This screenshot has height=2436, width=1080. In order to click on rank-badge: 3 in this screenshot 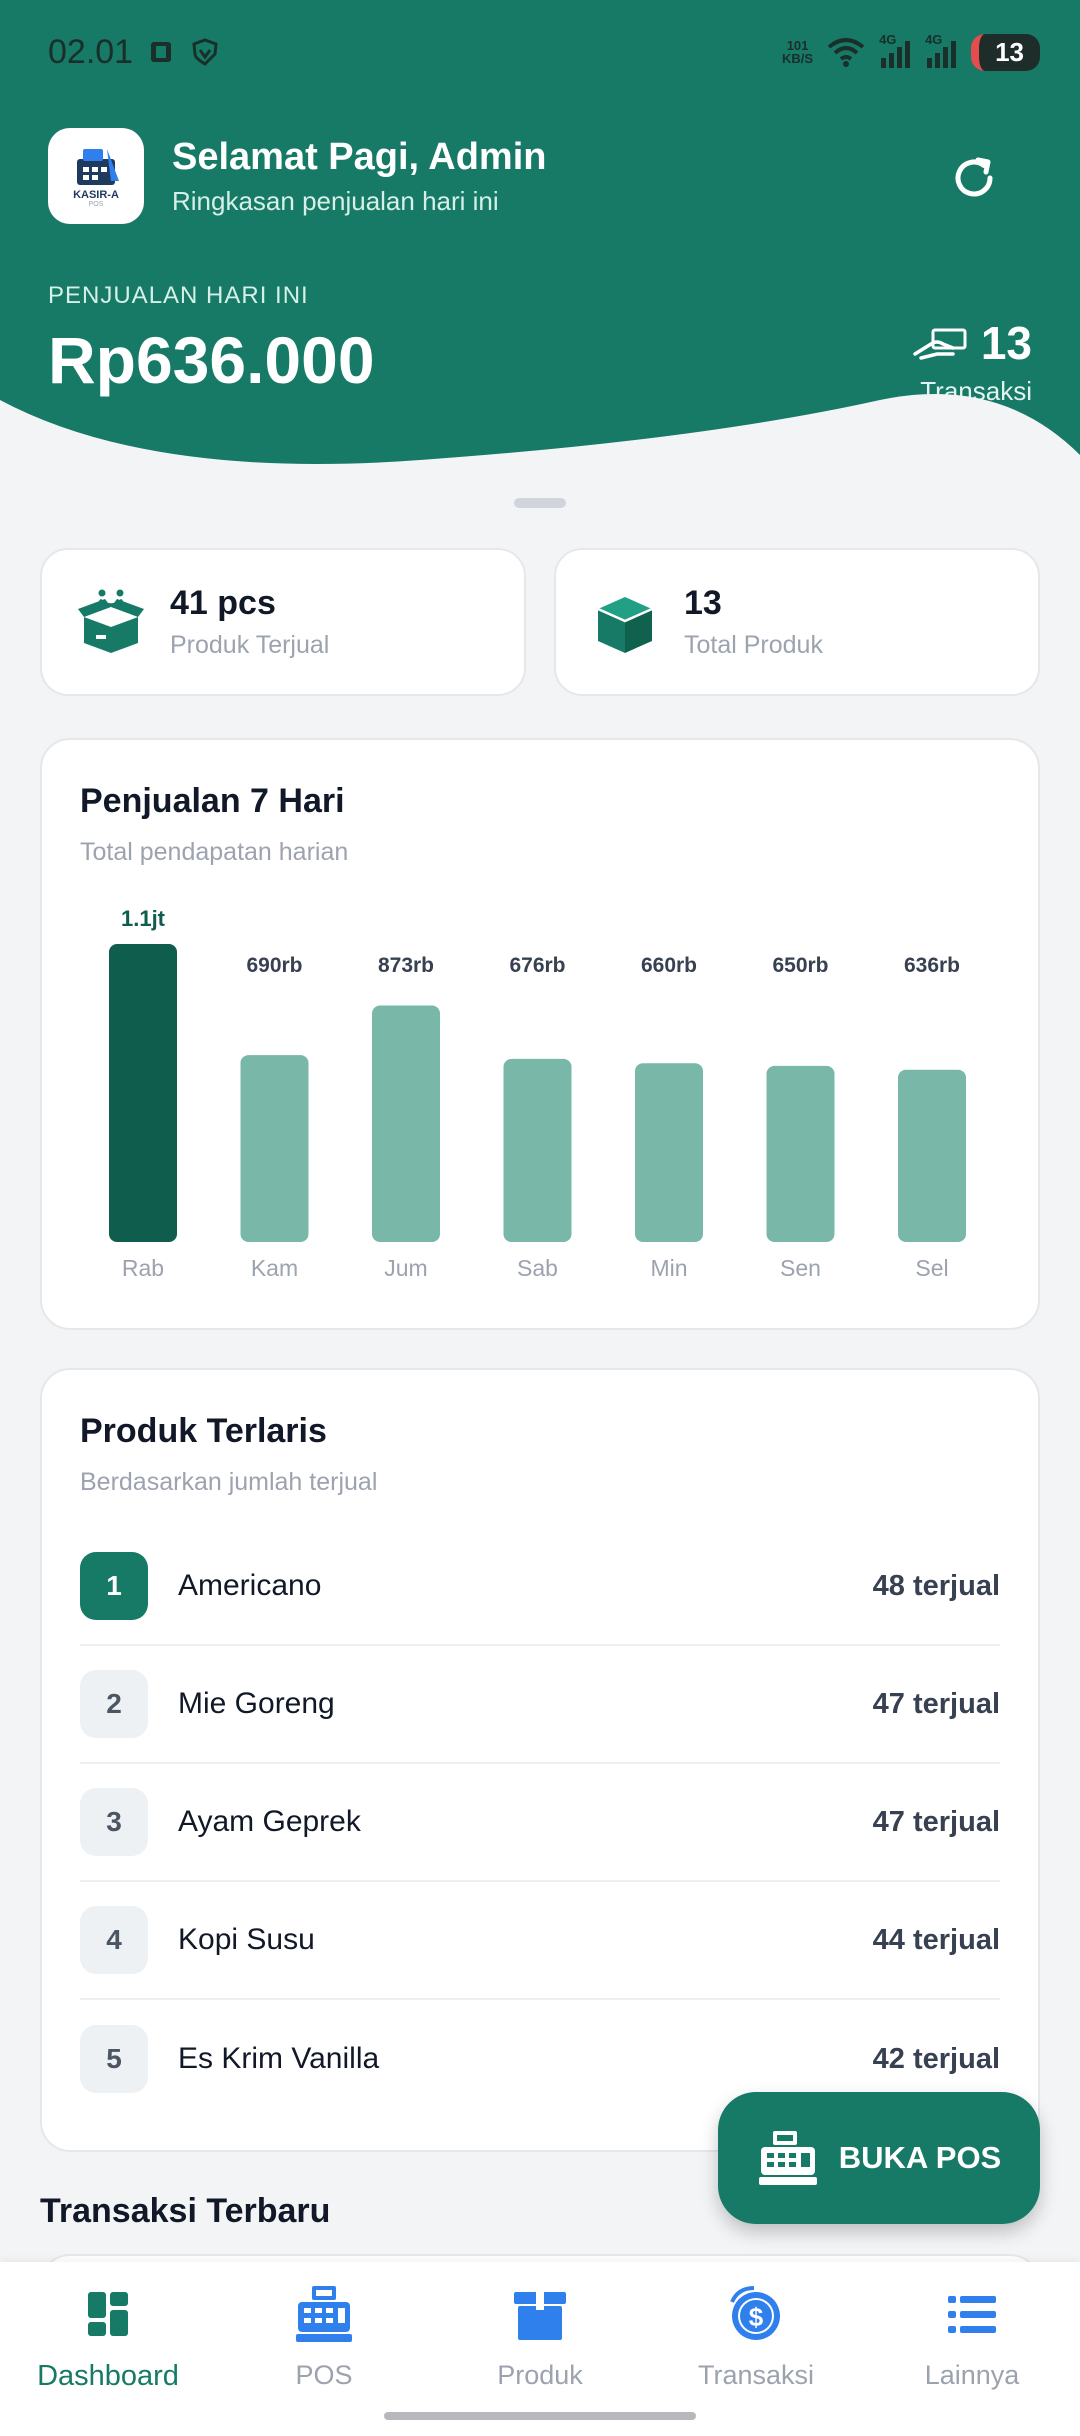, I will do `click(114, 1822)`.